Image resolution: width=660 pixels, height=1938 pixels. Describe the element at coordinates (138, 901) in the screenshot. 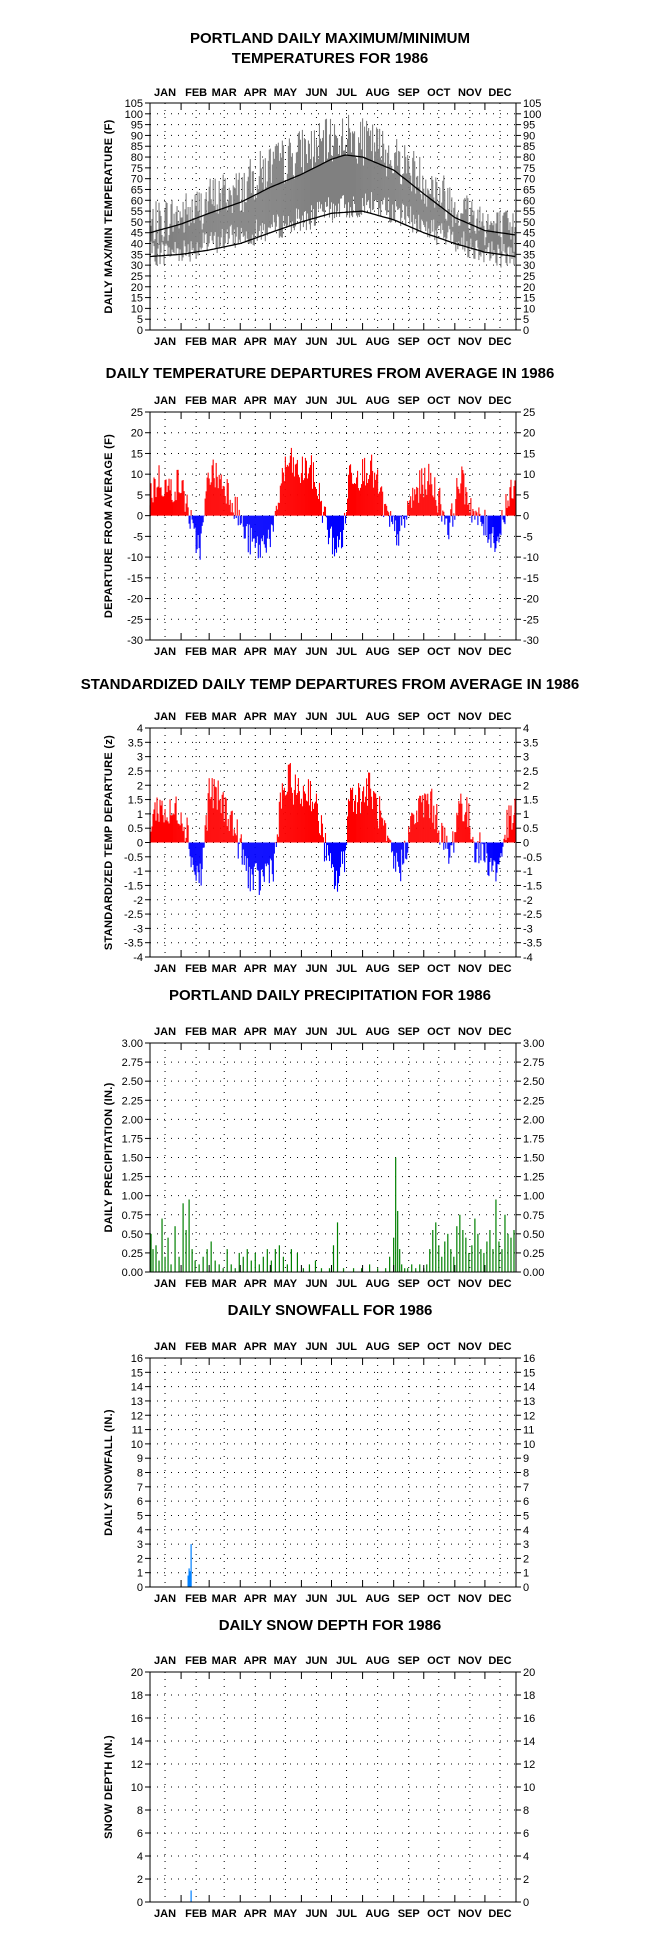

I see `y-tick-label: -2` at that location.